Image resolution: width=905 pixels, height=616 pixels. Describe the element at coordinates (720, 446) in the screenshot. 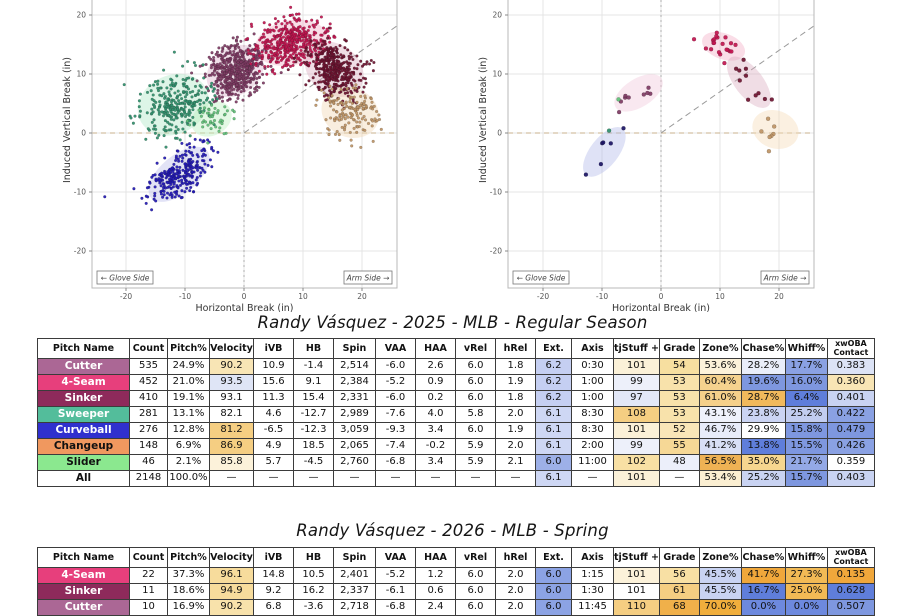

I see `stat-cell: 41.2%` at that location.